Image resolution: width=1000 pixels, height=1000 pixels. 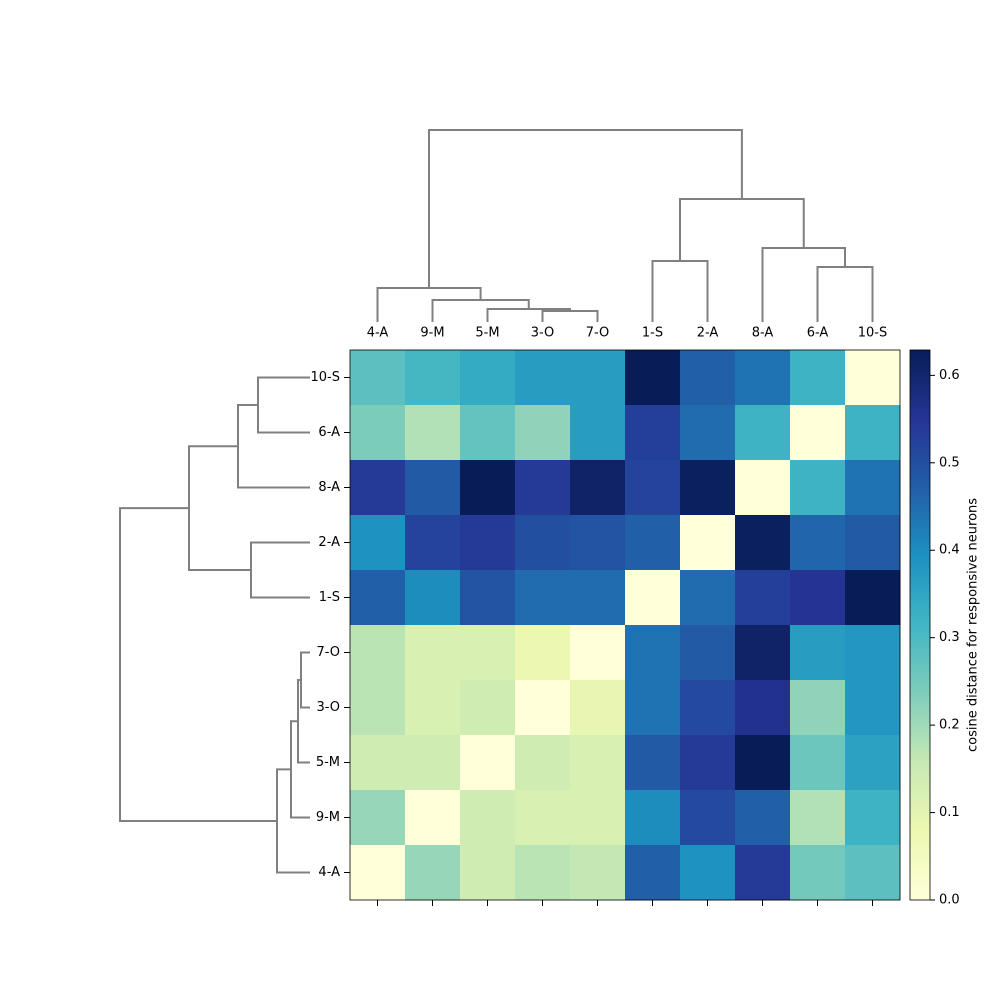 What do you see at coordinates (763, 333) in the screenshot?
I see `x-tick-label: 8-A` at bounding box center [763, 333].